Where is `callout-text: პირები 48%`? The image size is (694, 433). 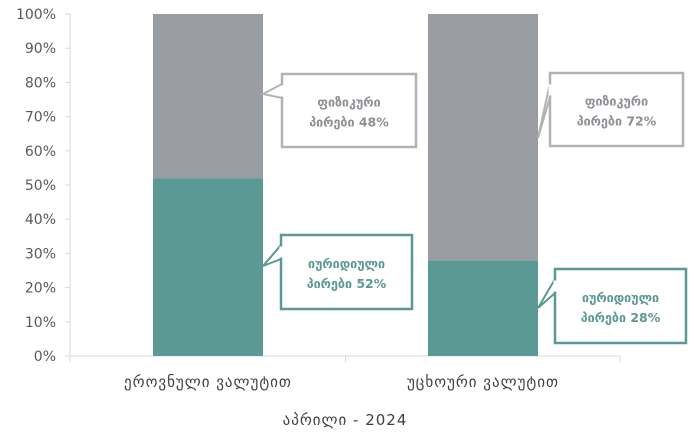 callout-text: პირები 48% is located at coordinates (349, 122).